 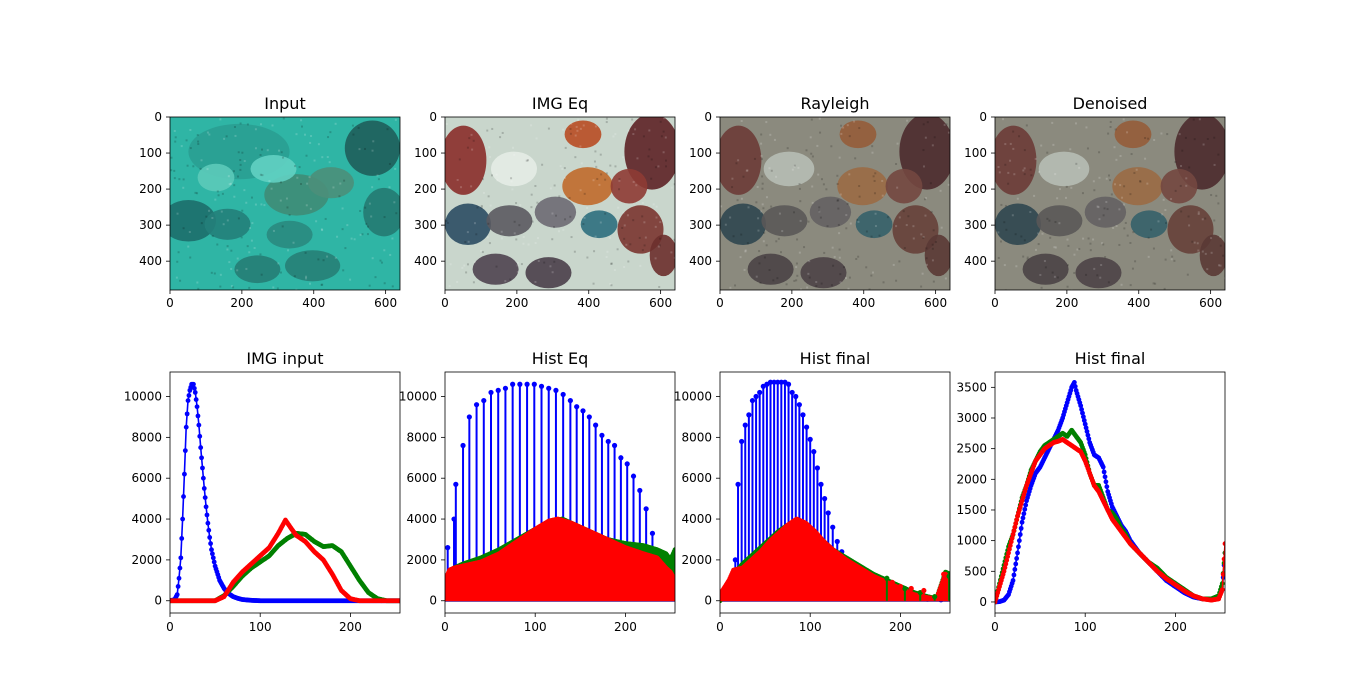 I want to click on y-tick-label: 500, so click(x=975, y=571).